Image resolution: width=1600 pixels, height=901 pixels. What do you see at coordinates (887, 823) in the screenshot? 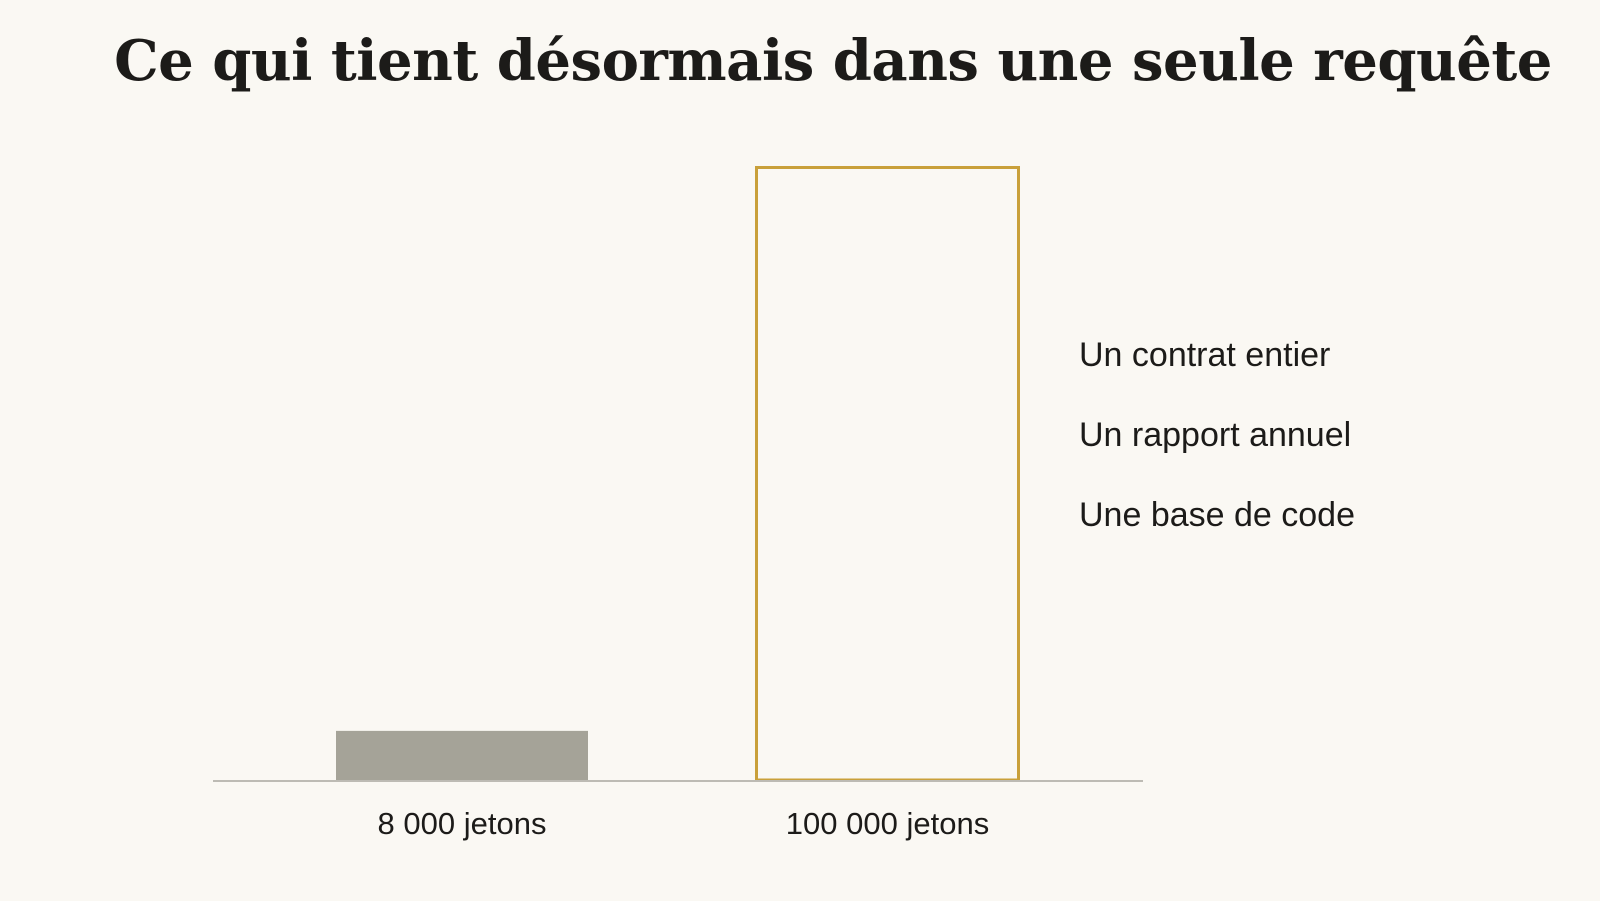
I see `x-tick-label-100000: 100 000 jetons` at bounding box center [887, 823].